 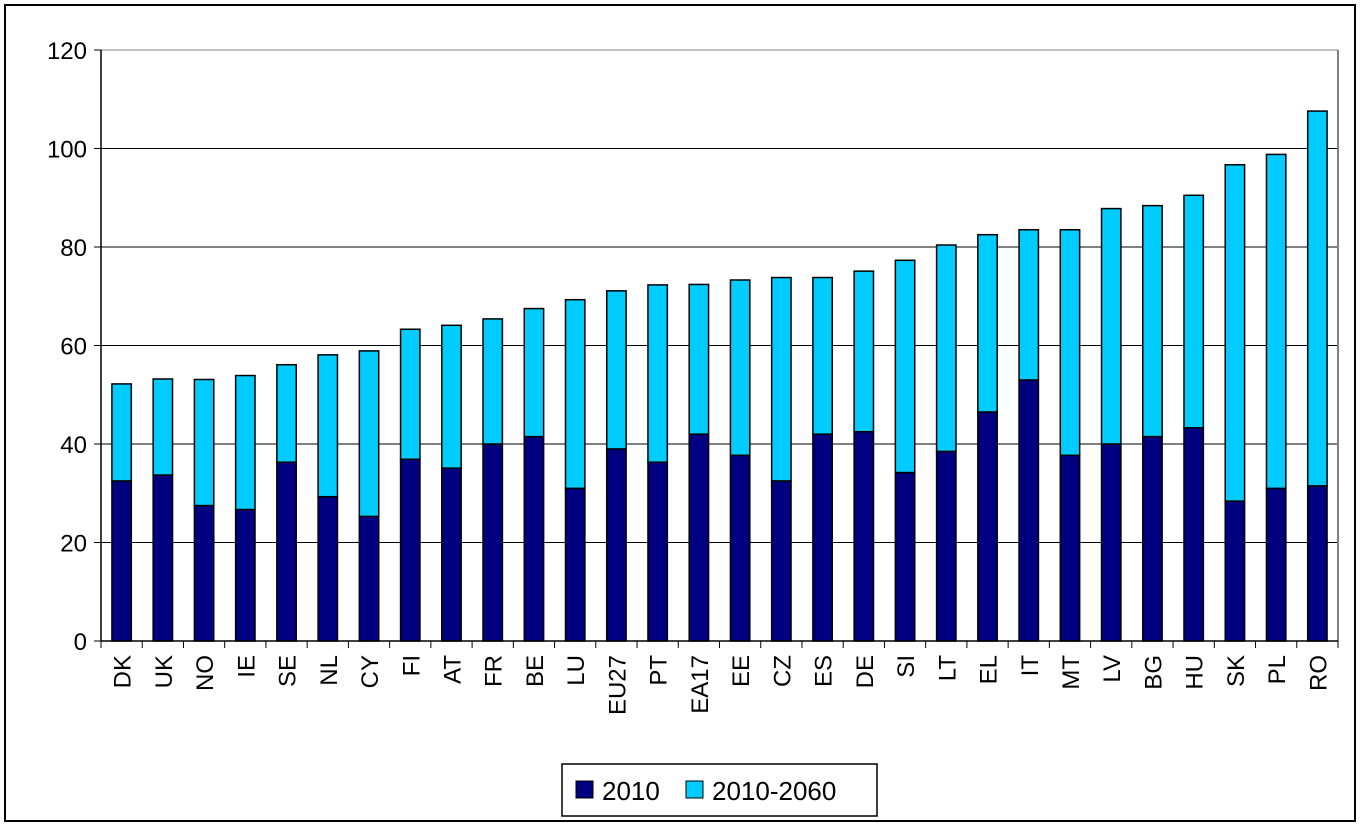 I want to click on x-label-MT: MT, so click(x=1071, y=672).